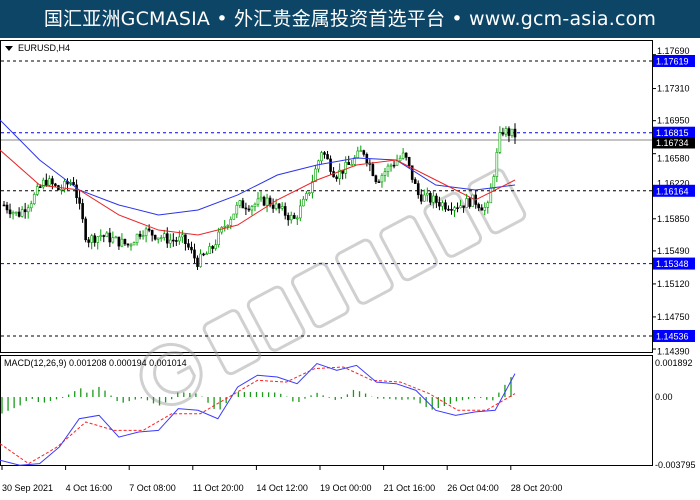 The image size is (700, 500). I want to click on level-label: 1.16164, so click(672, 191).